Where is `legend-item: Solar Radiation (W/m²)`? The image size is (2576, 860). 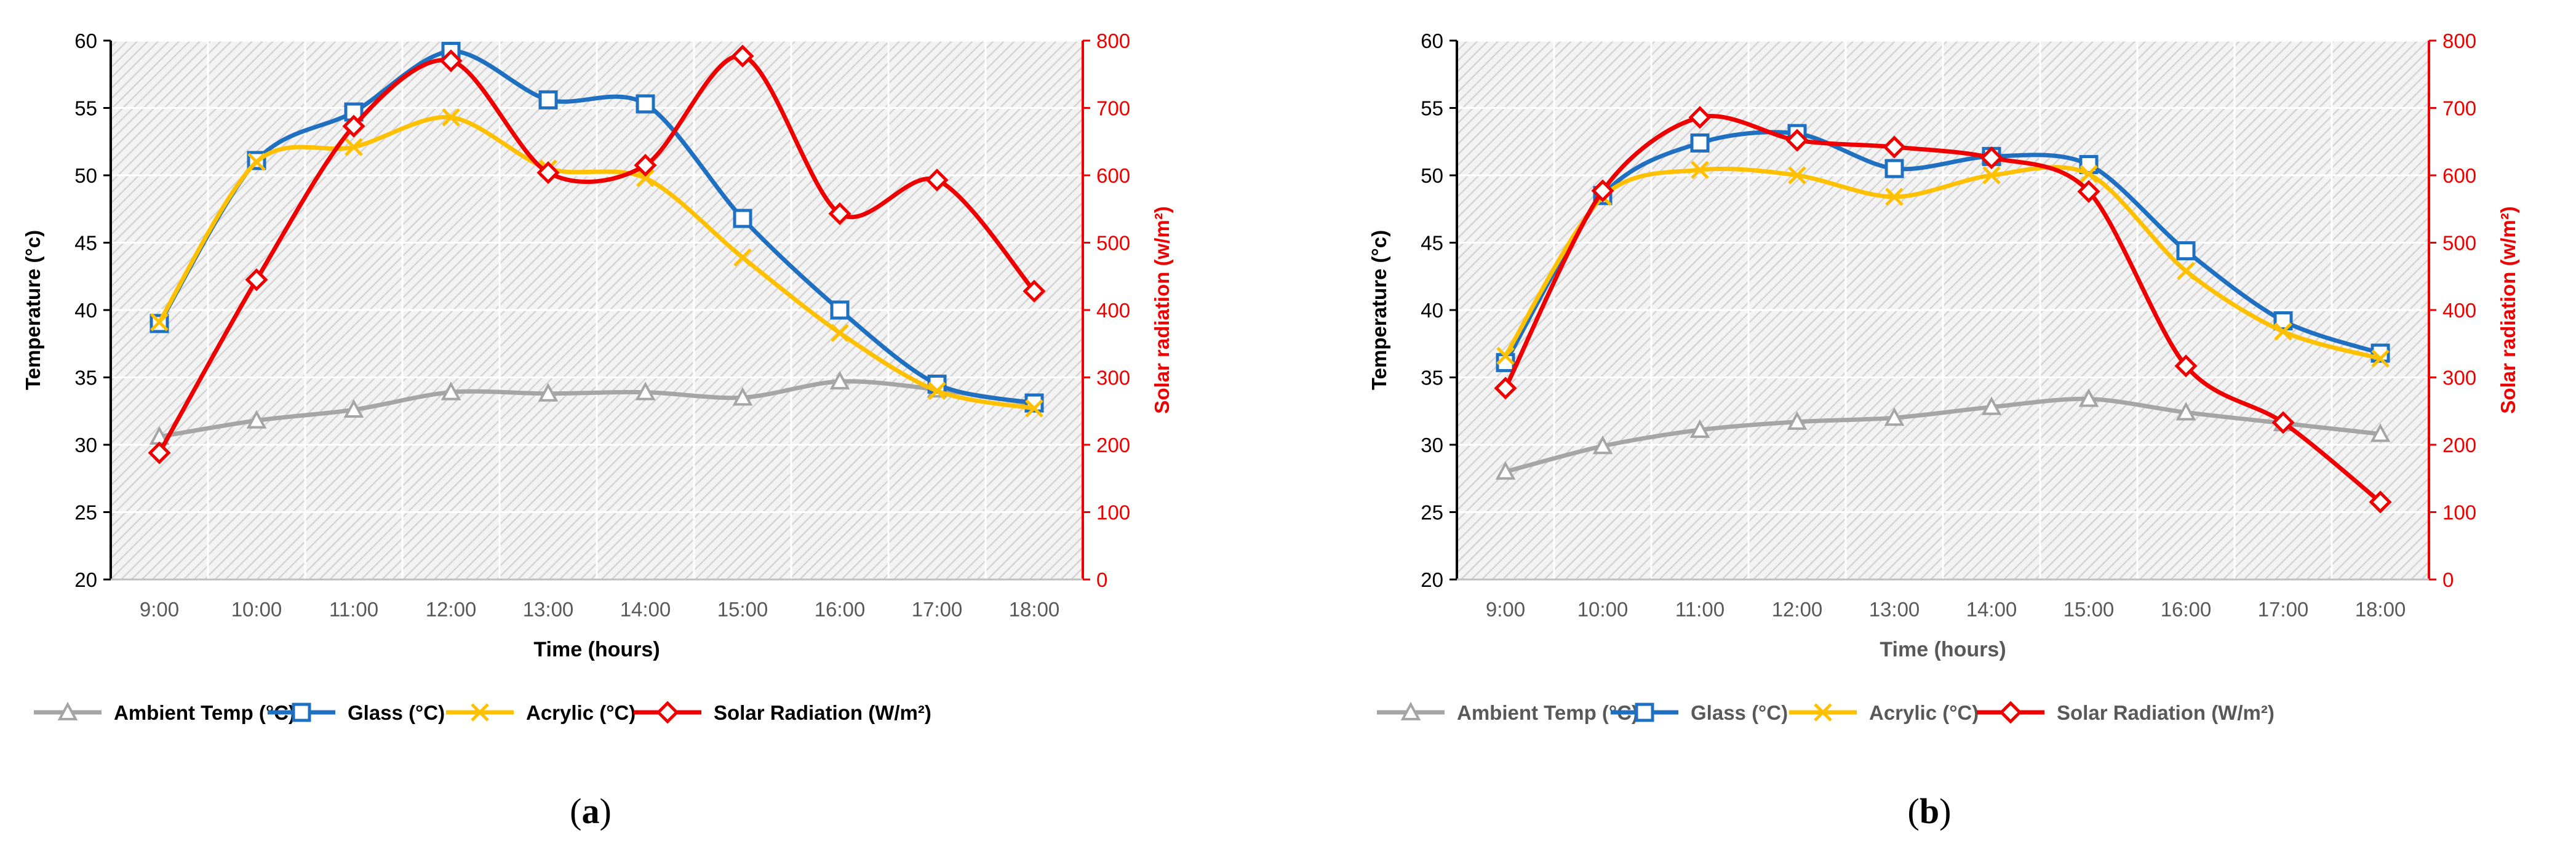 legend-item: Solar Radiation (W/m²) is located at coordinates (782, 712).